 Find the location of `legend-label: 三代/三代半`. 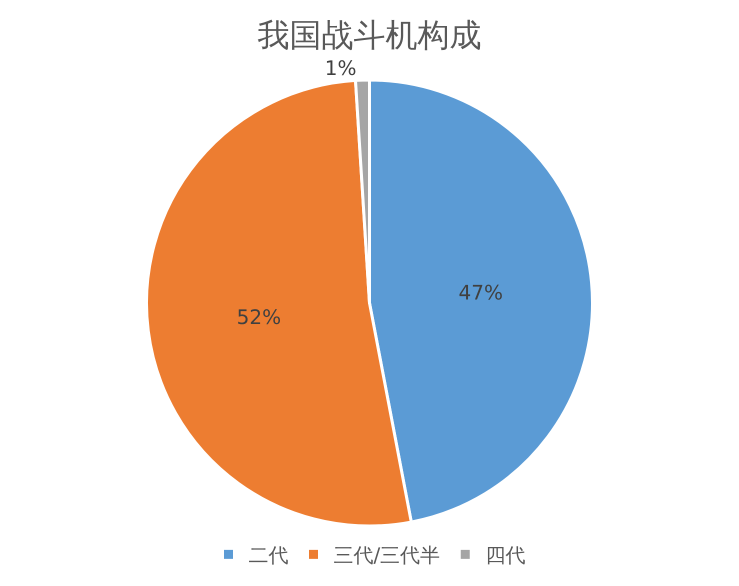

legend-label: 三代/三代半 is located at coordinates (387, 555).